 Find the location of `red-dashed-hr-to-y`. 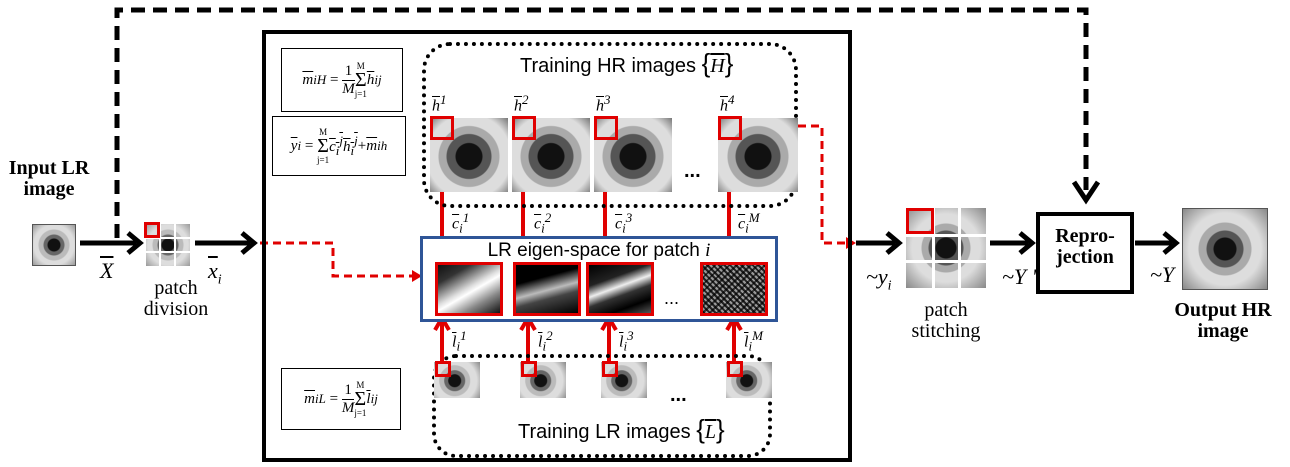

red-dashed-hr-to-y is located at coordinates (823, 184).